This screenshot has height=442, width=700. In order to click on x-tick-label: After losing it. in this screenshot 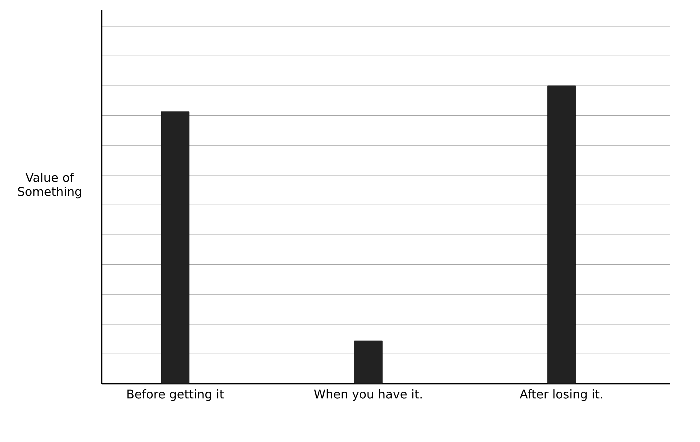, I will do `click(561, 396)`.